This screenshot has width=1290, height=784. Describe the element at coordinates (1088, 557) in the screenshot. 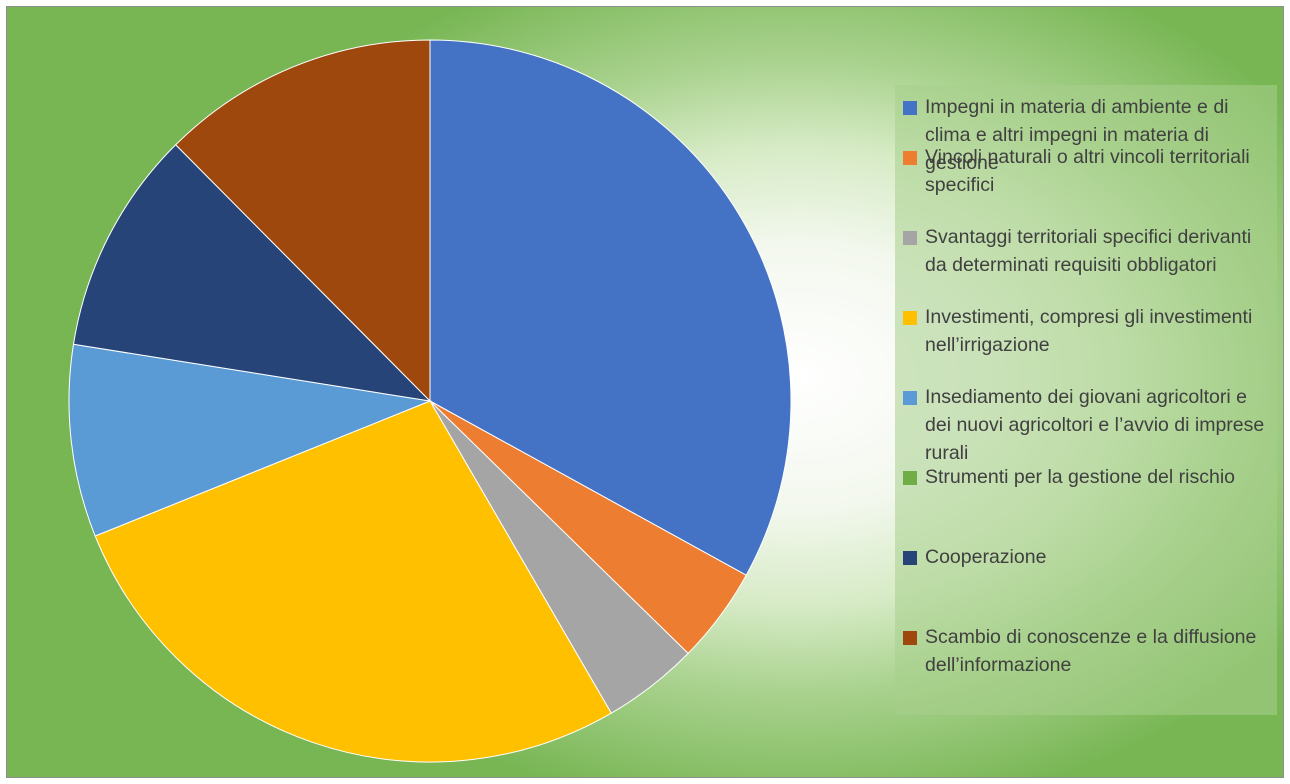

I see `legend-item: Cooperazione` at that location.